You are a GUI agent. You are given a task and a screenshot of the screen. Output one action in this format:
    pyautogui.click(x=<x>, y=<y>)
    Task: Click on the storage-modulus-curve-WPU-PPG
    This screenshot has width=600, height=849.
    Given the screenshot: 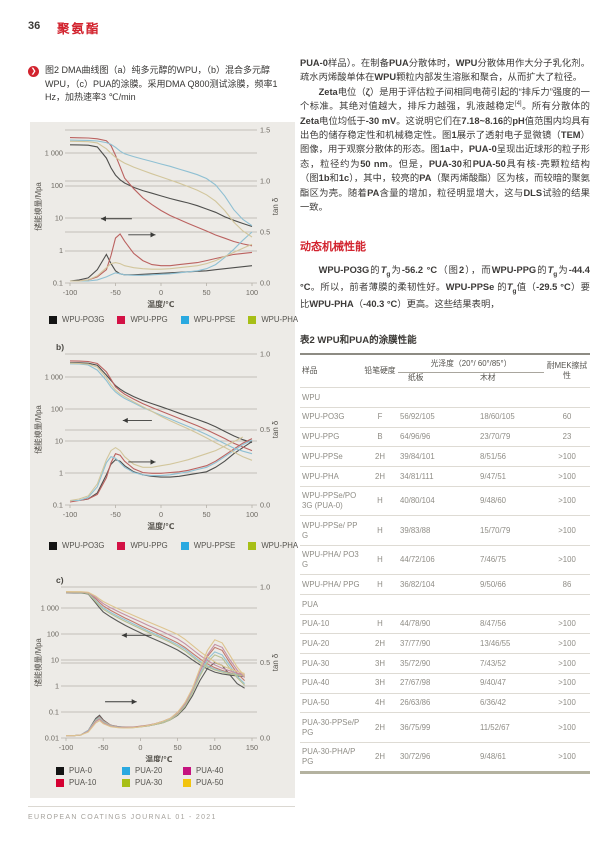 What is the action you would take?
    pyautogui.click(x=161, y=406)
    